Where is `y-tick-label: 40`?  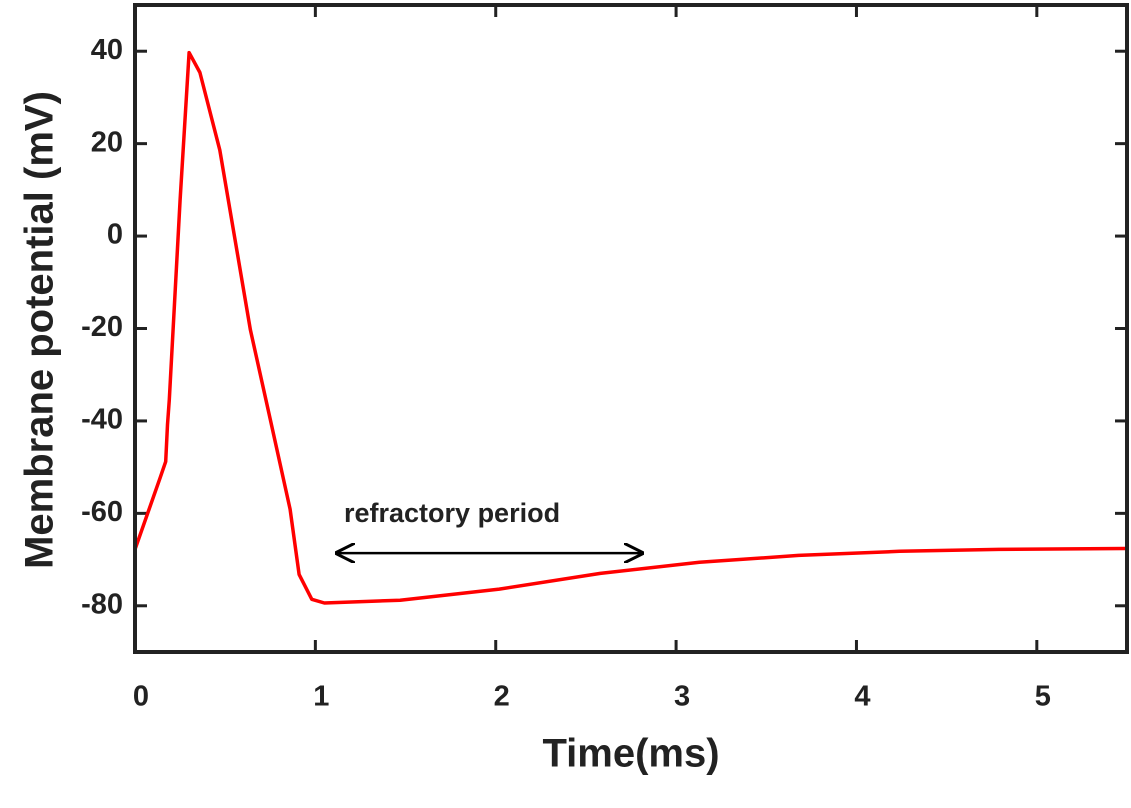 y-tick-label: 40 is located at coordinates (107, 50).